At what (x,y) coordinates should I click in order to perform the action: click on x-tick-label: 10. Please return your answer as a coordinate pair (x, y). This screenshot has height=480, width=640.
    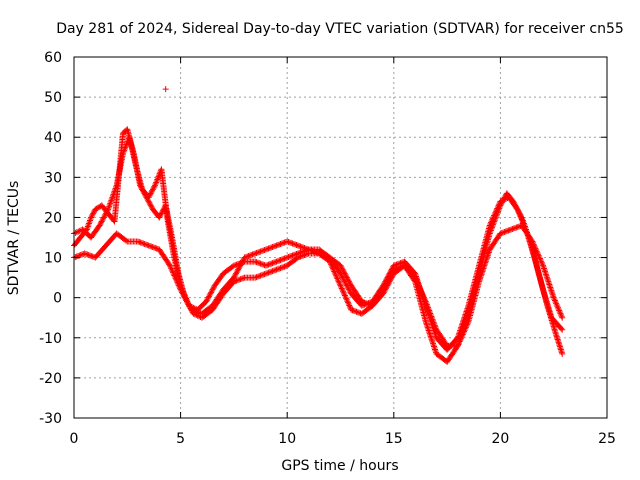
    Looking at the image, I should click on (287, 439).